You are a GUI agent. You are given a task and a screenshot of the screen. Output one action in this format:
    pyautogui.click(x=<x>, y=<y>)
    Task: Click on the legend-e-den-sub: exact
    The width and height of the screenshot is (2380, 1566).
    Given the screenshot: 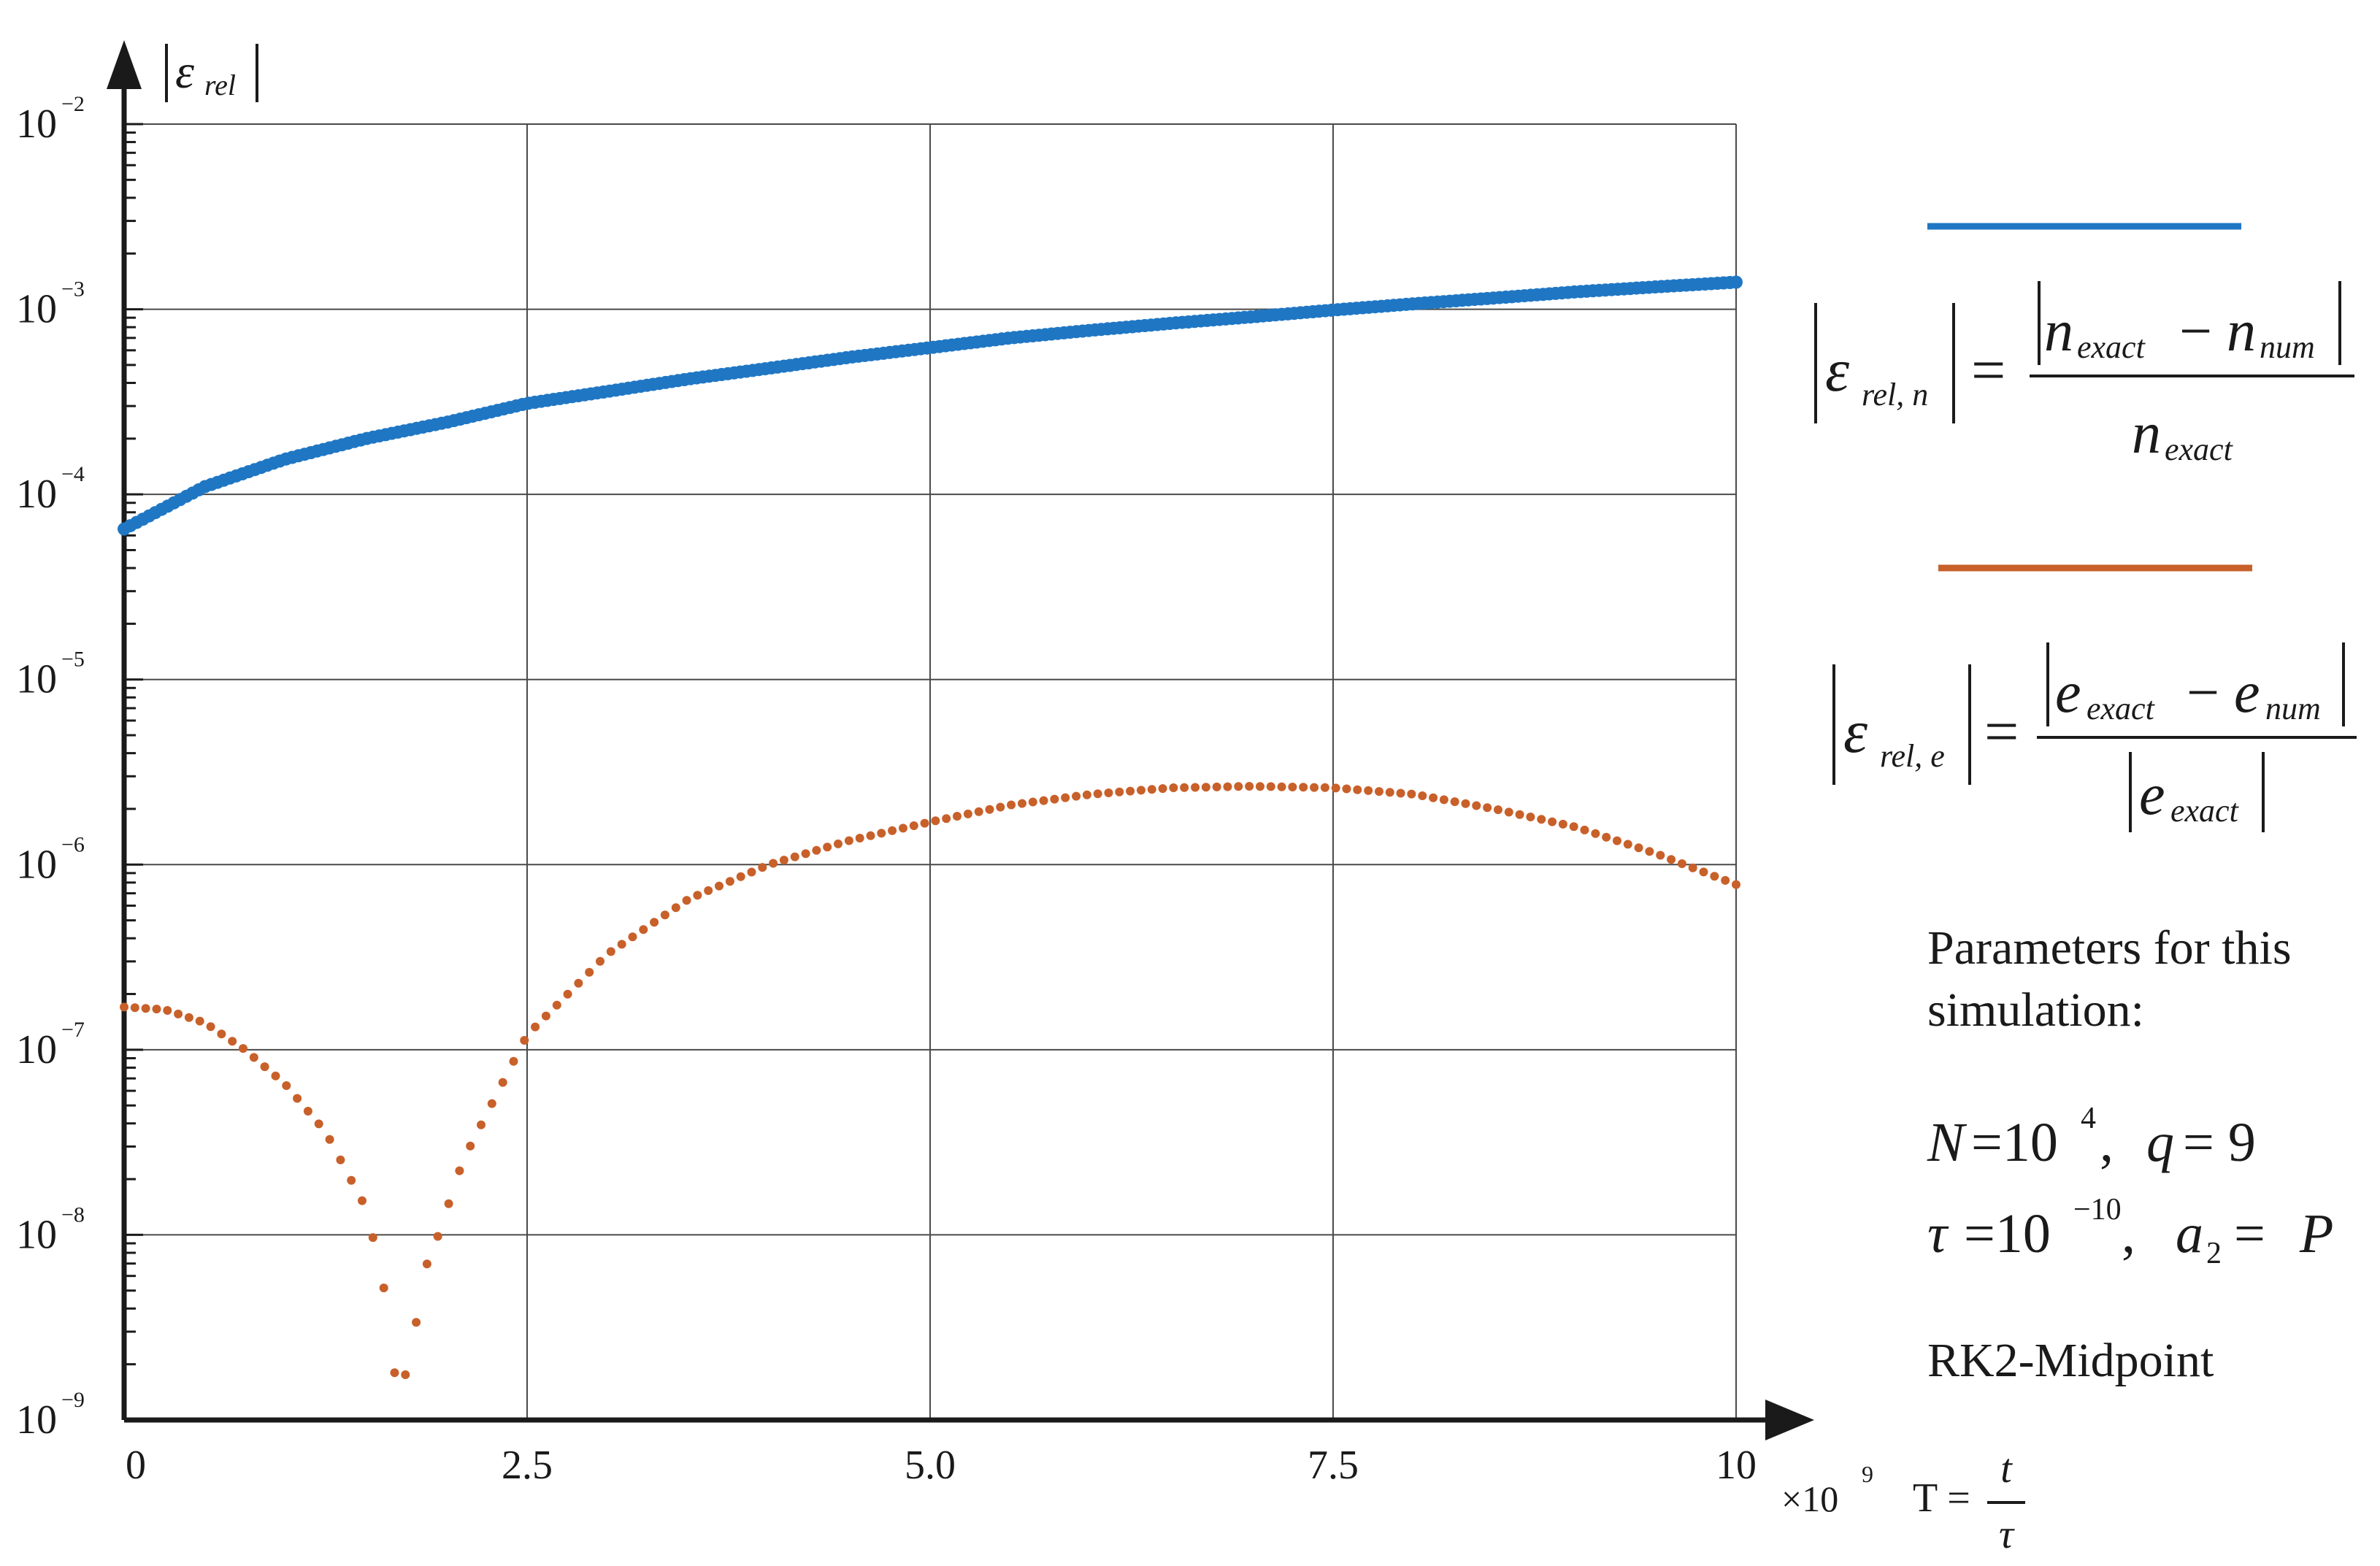 What is the action you would take?
    pyautogui.click(x=2205, y=811)
    